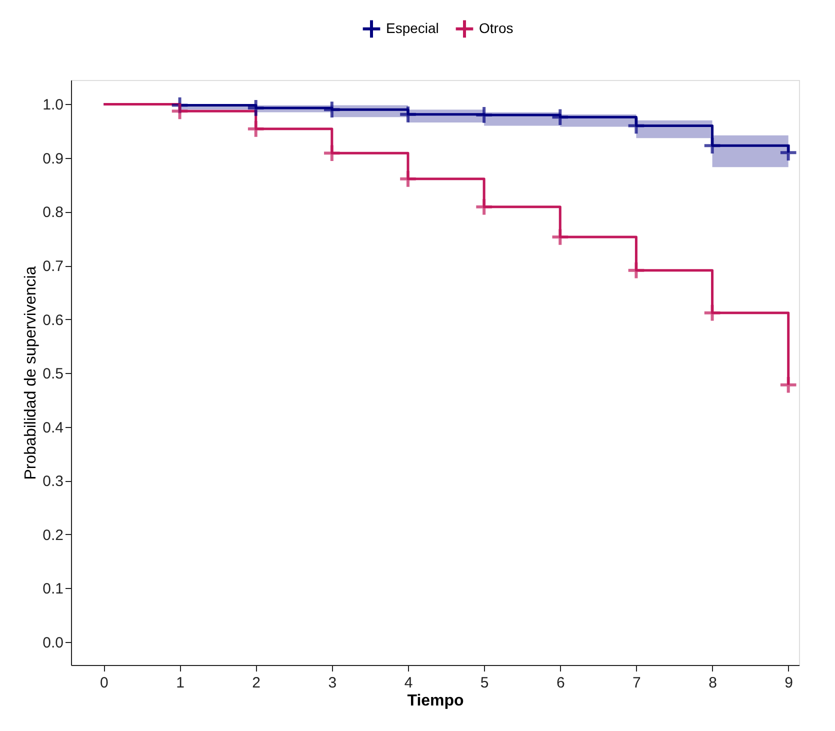  Describe the element at coordinates (636, 683) in the screenshot. I see `x-tick-label: 7` at that location.